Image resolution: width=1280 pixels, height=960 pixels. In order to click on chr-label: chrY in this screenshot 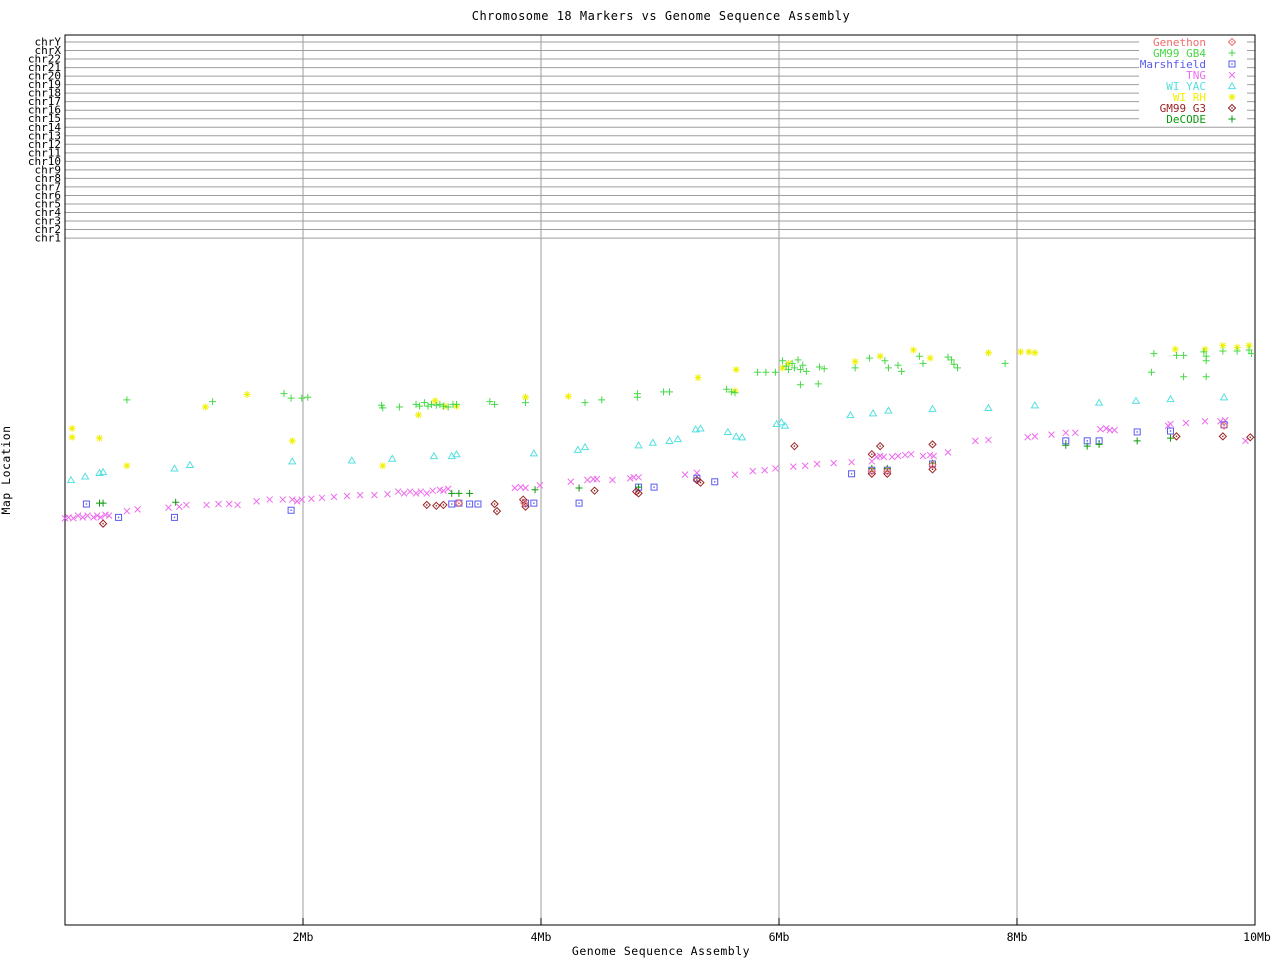, I will do `click(48, 42)`.